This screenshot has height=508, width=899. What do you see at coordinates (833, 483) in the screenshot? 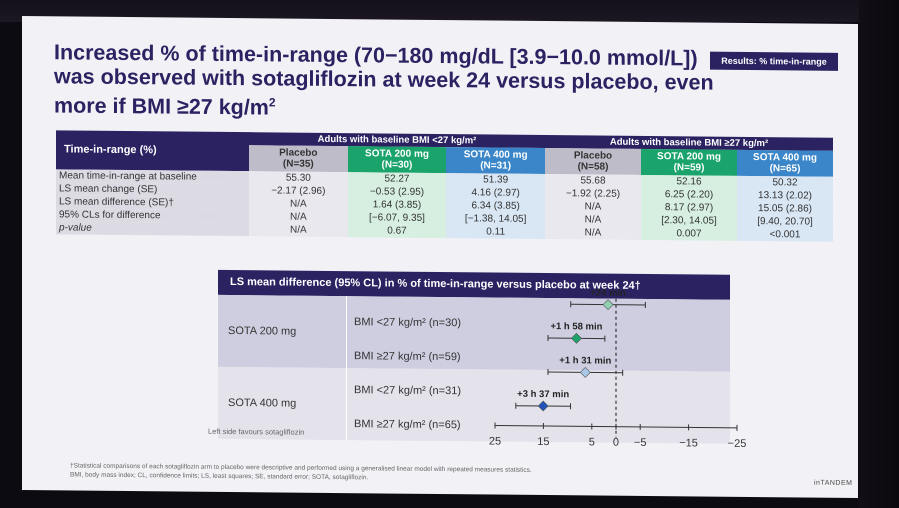
I see `intandem-logo: inTANDEM` at bounding box center [833, 483].